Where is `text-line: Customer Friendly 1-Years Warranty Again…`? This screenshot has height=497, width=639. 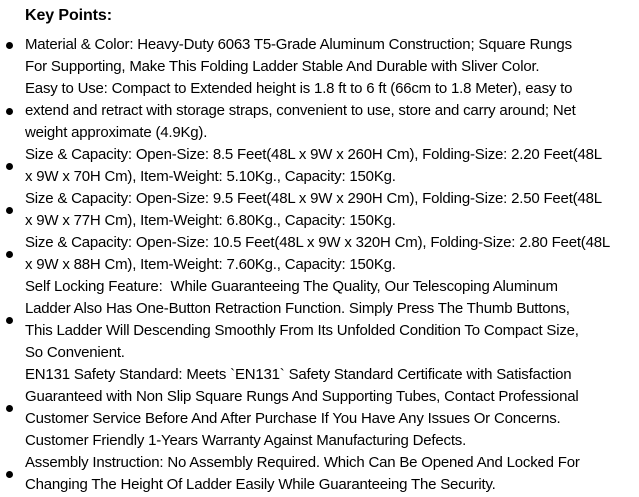 text-line: Customer Friendly 1-Years Warranty Again… is located at coordinates (246, 440).